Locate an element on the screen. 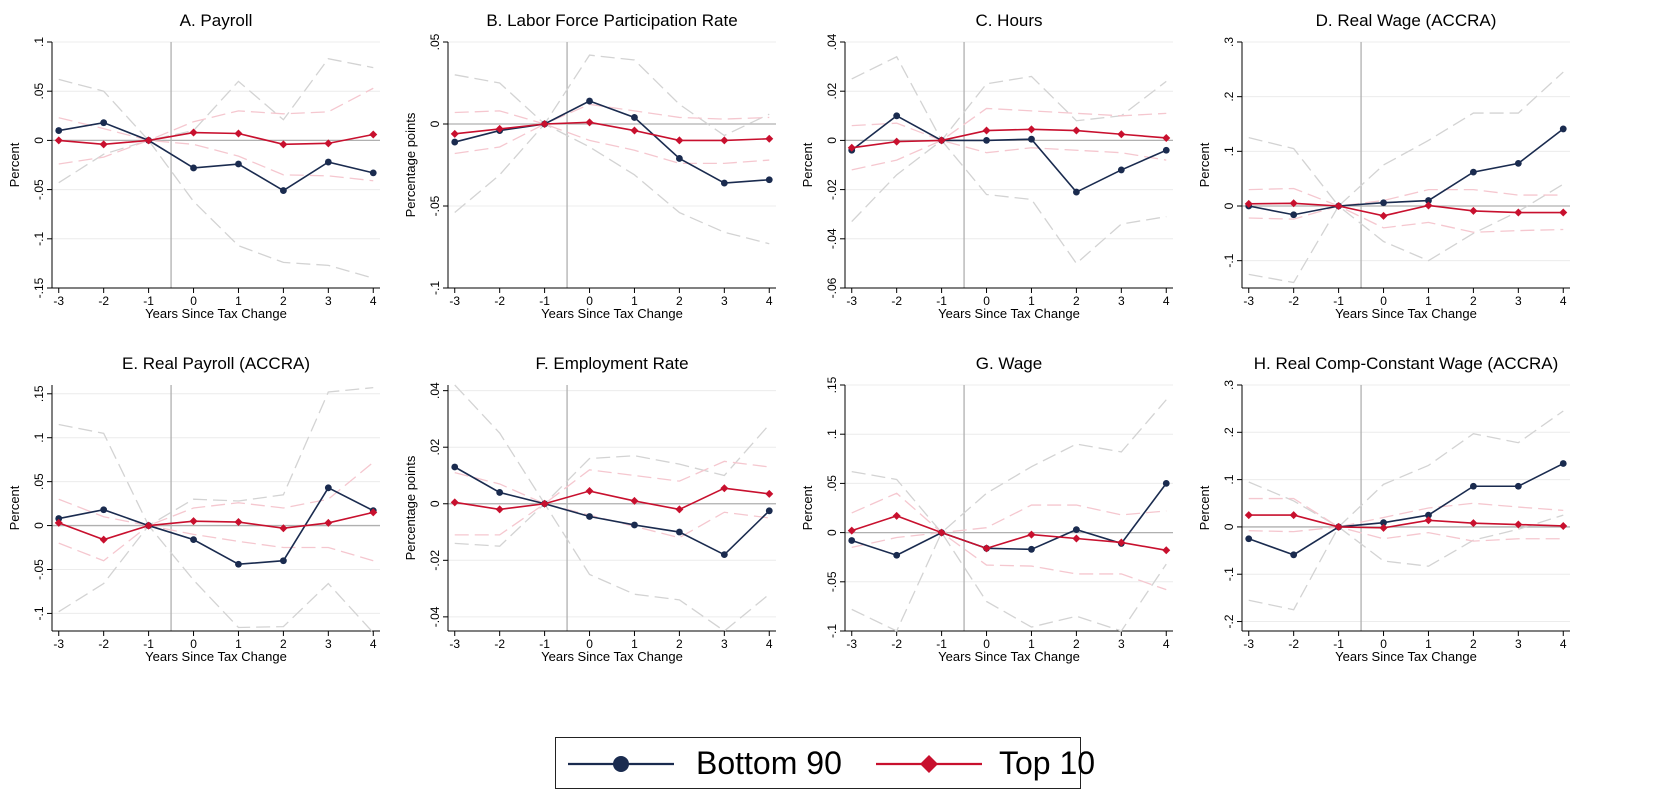 The image size is (1655, 790). y-tick-label: .1 is located at coordinates (832, 434).